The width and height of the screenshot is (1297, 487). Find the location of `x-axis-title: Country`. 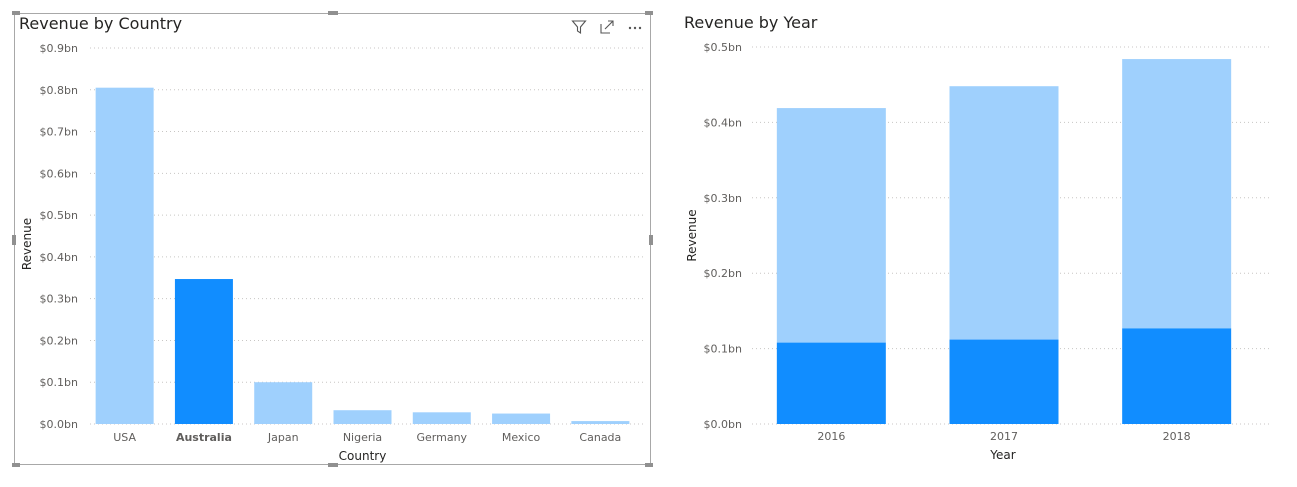

x-axis-title: Country is located at coordinates (363, 456).